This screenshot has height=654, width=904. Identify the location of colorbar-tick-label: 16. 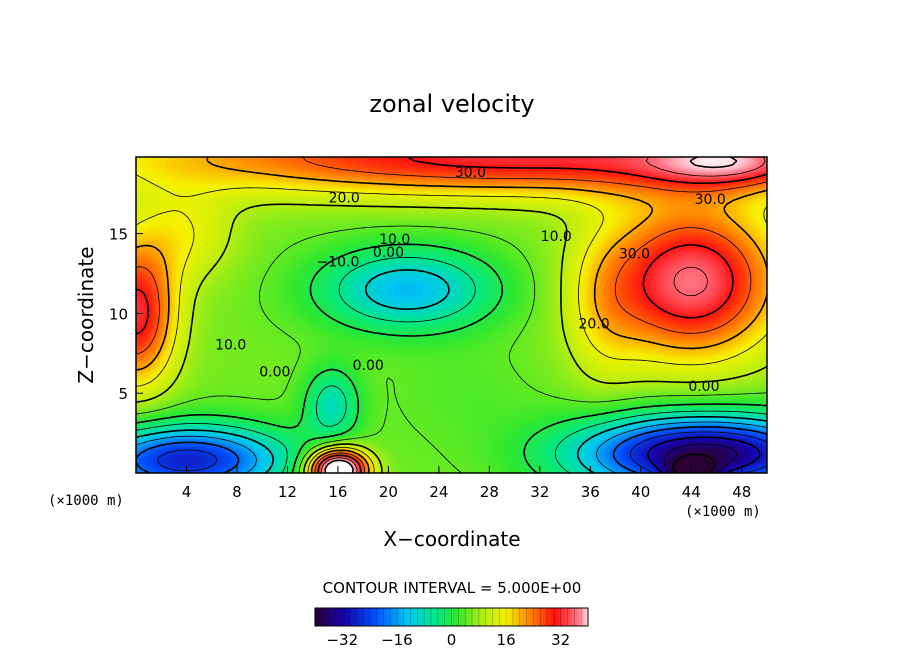
(506, 640).